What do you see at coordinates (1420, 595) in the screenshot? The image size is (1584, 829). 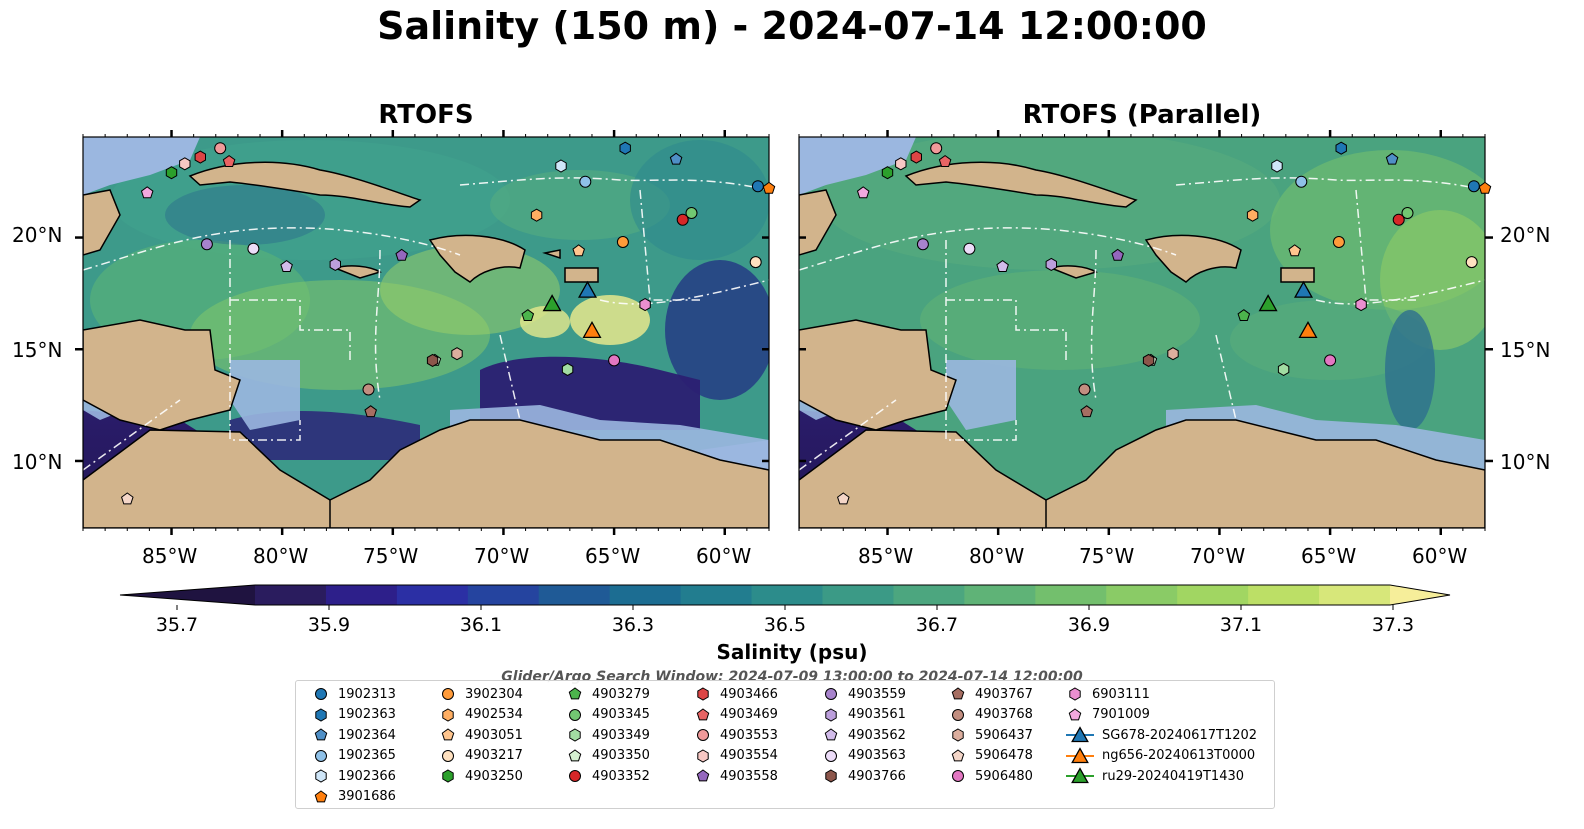 I see `colorbar-extend-high` at bounding box center [1420, 595].